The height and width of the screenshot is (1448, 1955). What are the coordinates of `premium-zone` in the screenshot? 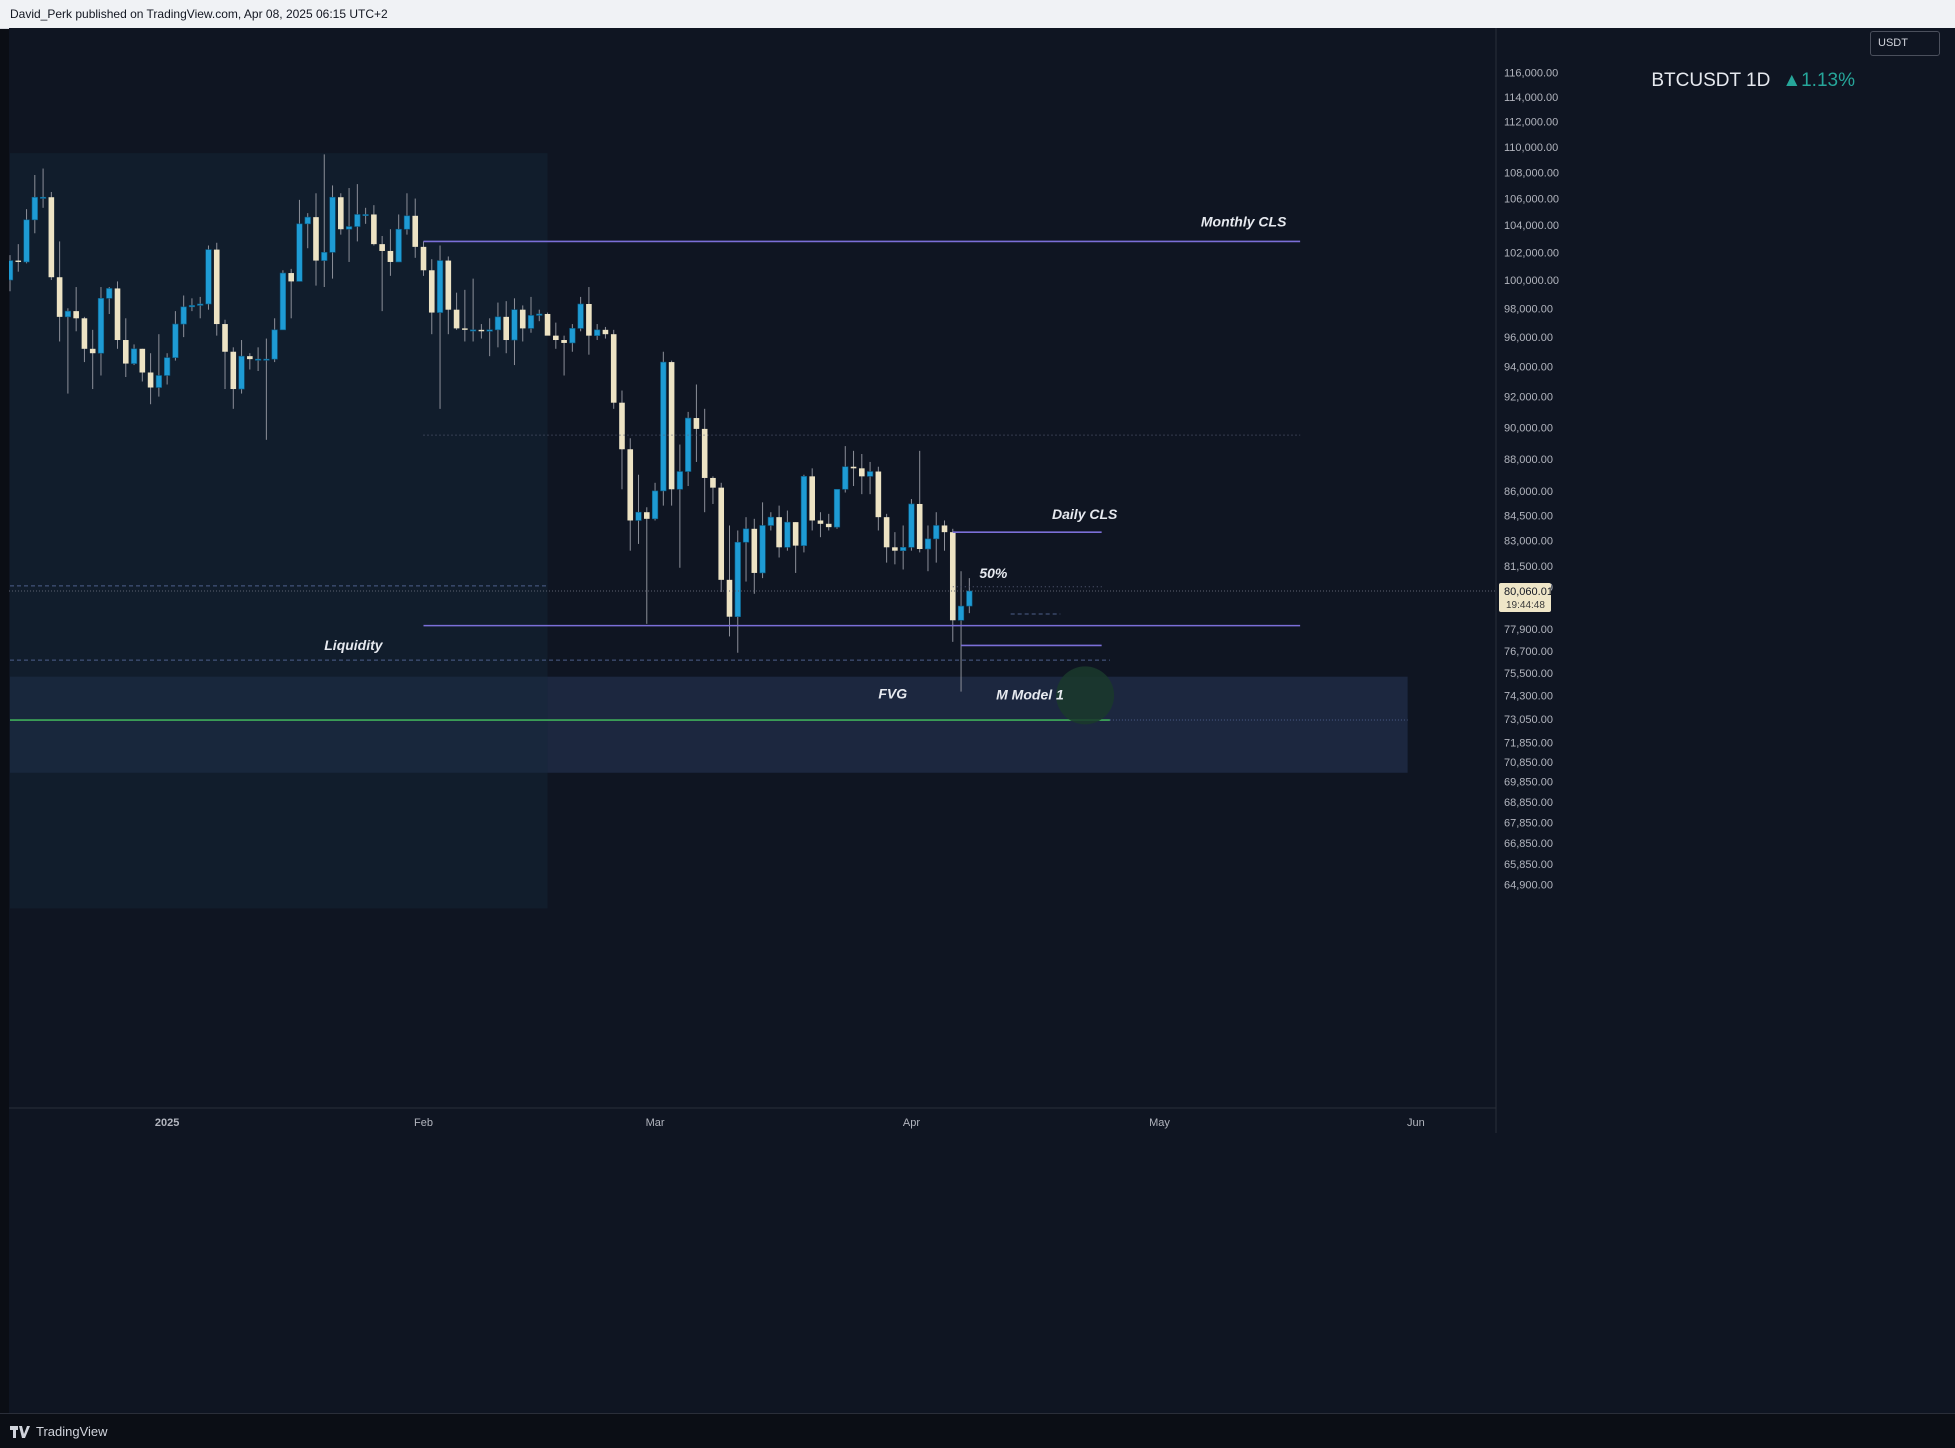 It's located at (279, 531).